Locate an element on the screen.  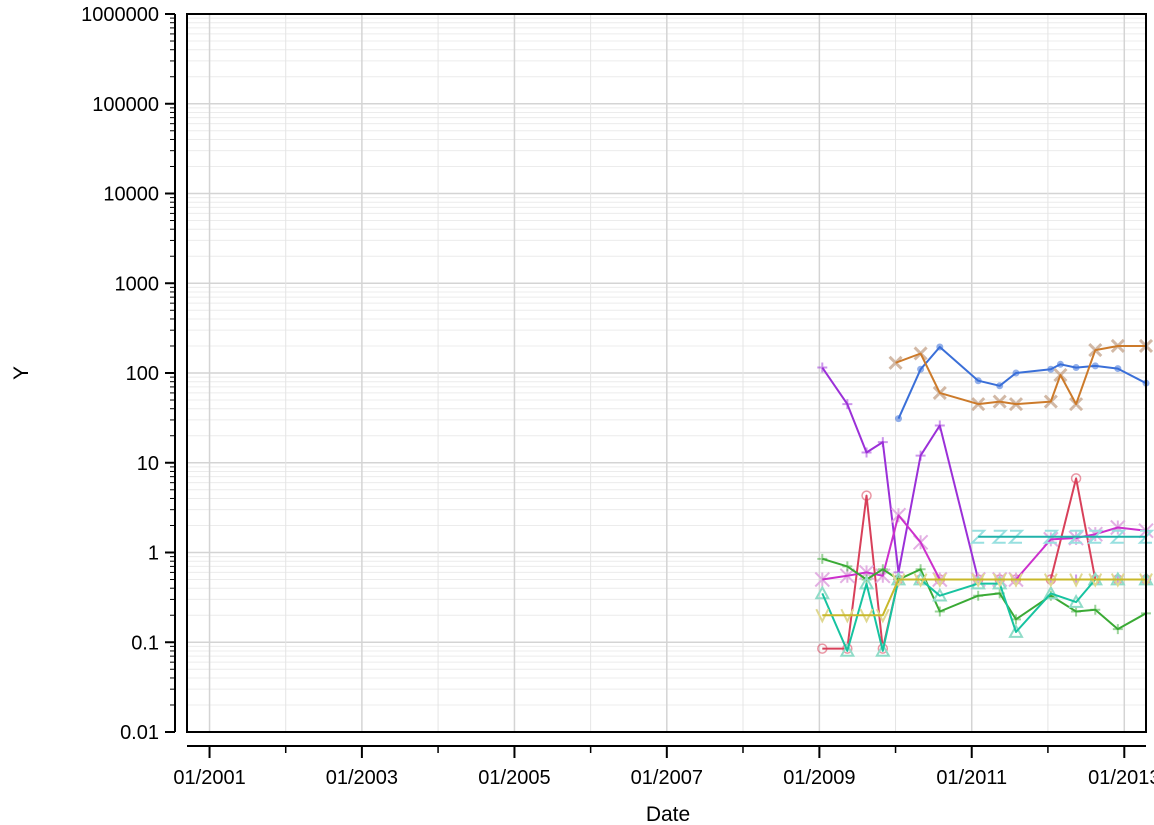
y-tick-label: 10000 is located at coordinates (131, 195).